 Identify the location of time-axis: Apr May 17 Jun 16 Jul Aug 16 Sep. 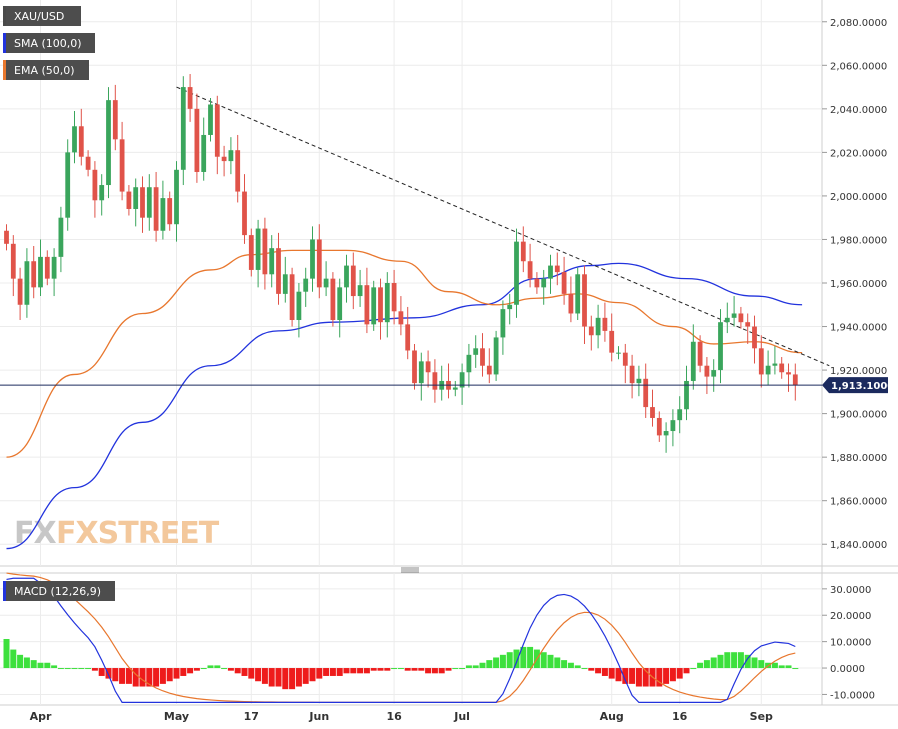
(401, 716).